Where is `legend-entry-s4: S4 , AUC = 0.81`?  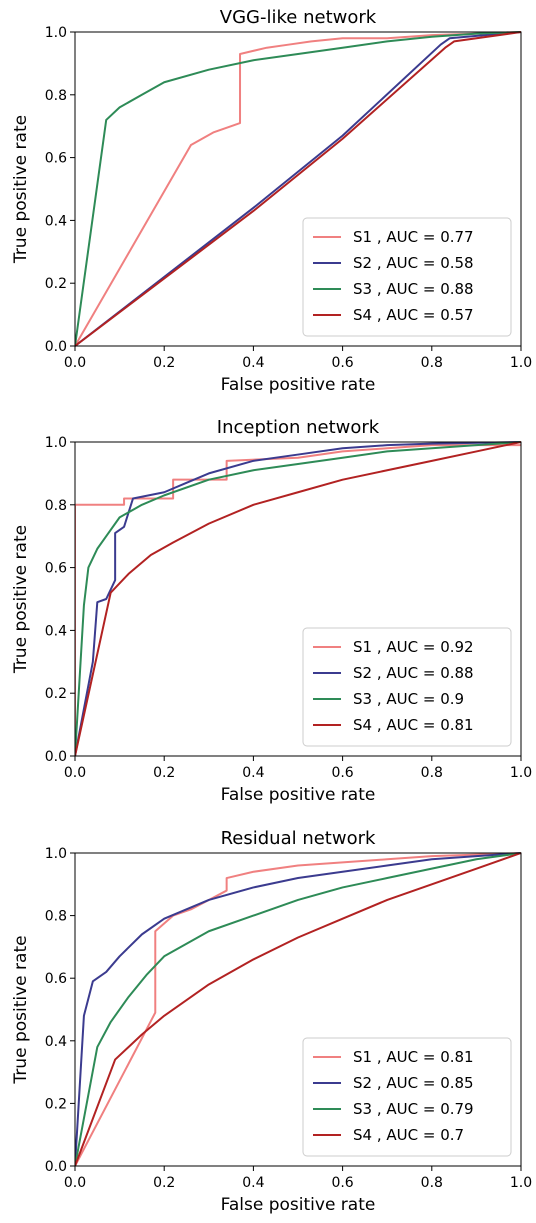
legend-entry-s4: S4 , AUC = 0.81 is located at coordinates (413, 725).